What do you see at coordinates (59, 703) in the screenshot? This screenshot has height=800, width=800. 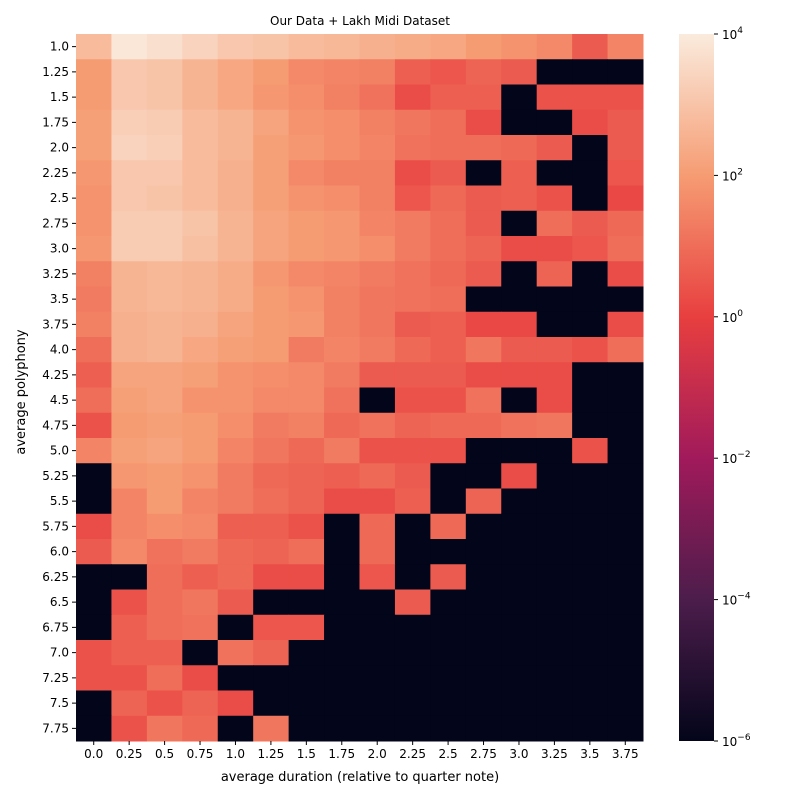 I see `y-tick-label: 7.5` at bounding box center [59, 703].